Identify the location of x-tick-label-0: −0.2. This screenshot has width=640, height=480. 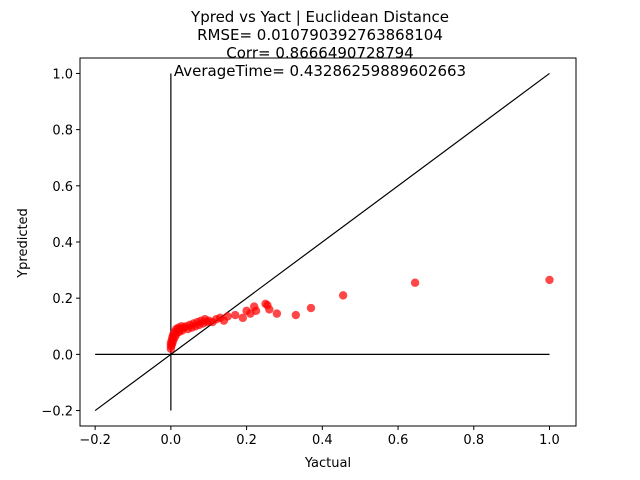
(95, 440).